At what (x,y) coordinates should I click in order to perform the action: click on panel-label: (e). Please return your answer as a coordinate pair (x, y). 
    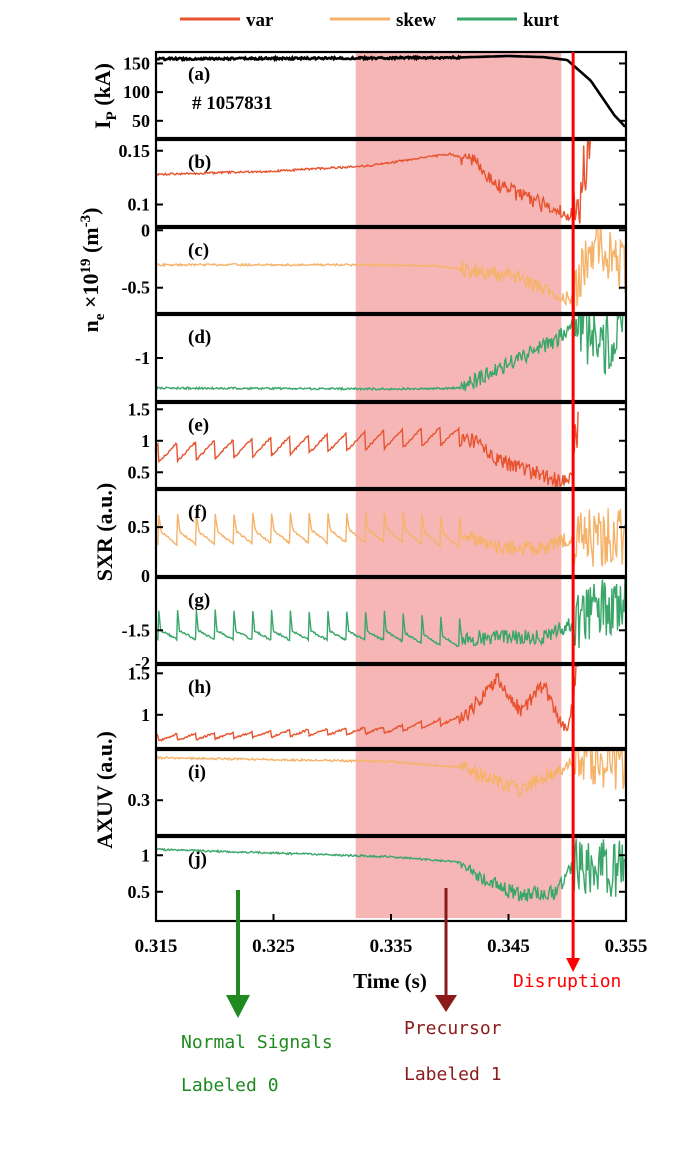
    Looking at the image, I should click on (198, 425).